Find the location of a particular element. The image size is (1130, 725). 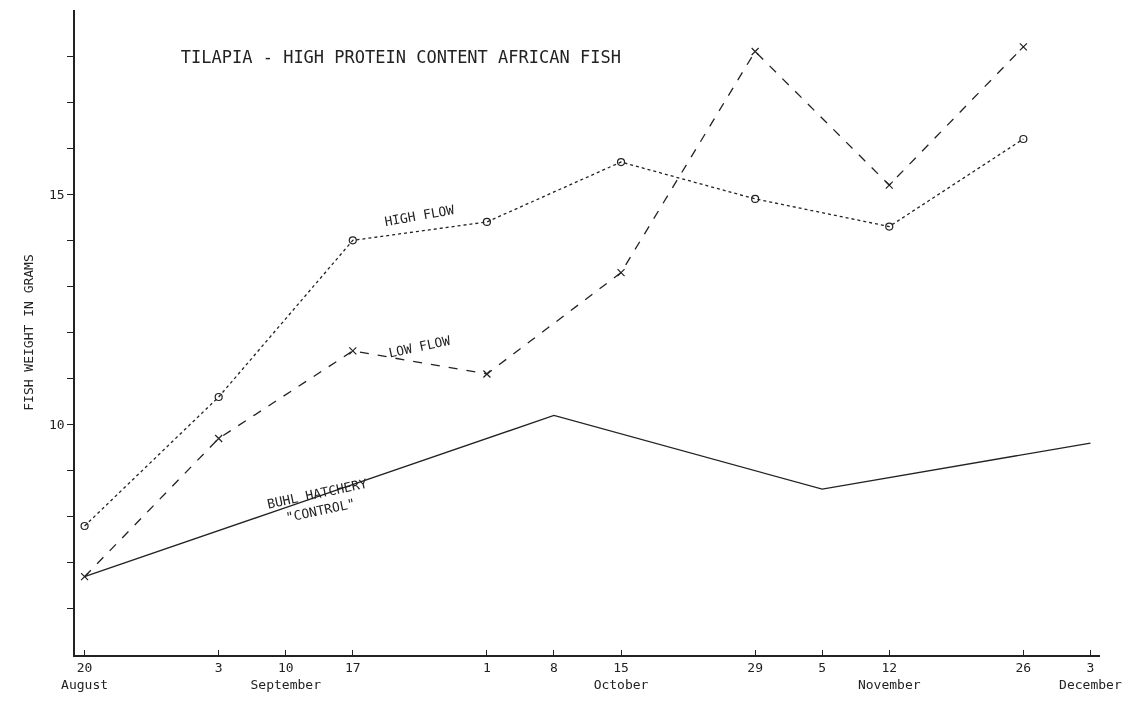

y-axis-title: FISH WEIGHT IN GRAMS is located at coordinates (29, 332).